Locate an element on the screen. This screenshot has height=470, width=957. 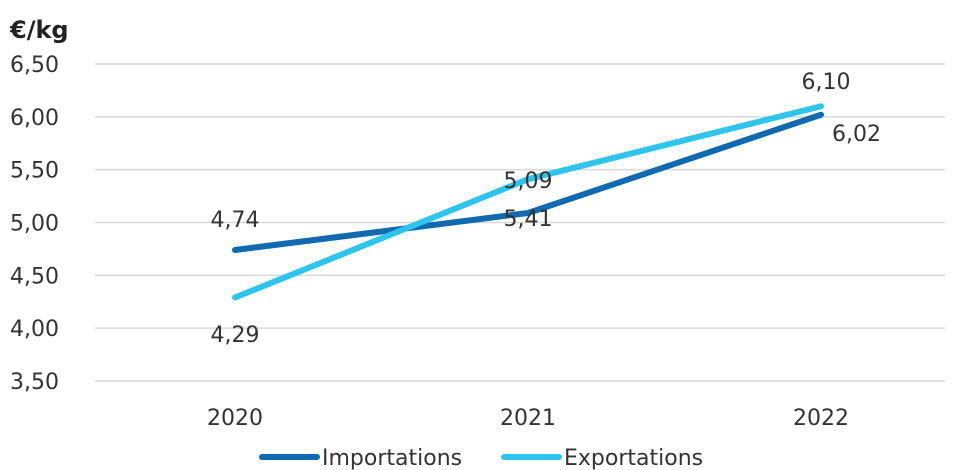
data-label: 5,09 is located at coordinates (528, 181).